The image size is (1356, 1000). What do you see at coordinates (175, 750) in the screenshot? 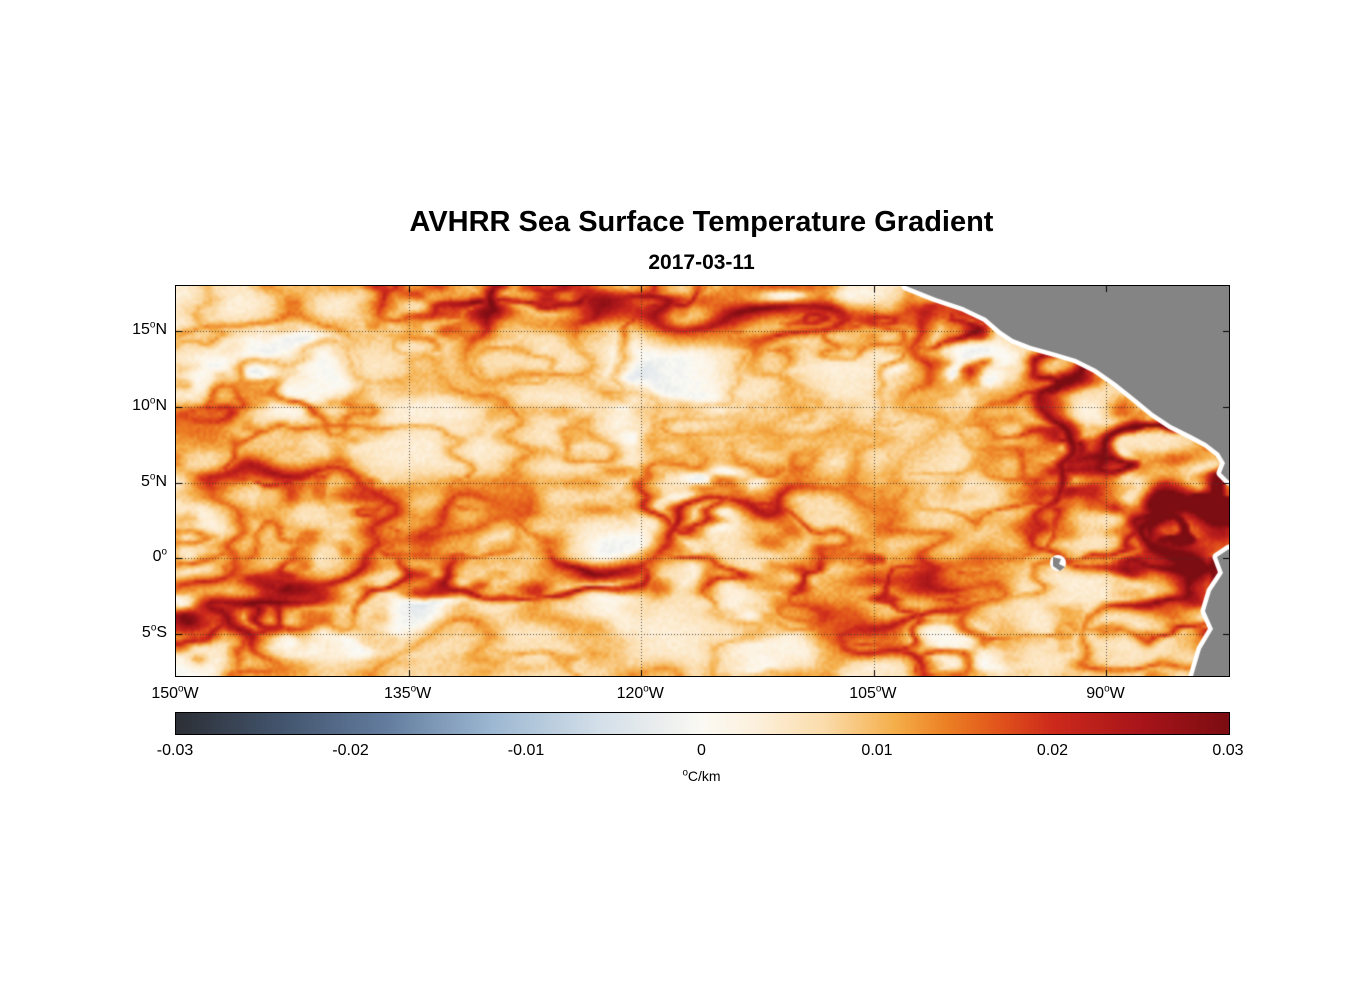
I see `colorbar-tick-label: -0.03` at bounding box center [175, 750].